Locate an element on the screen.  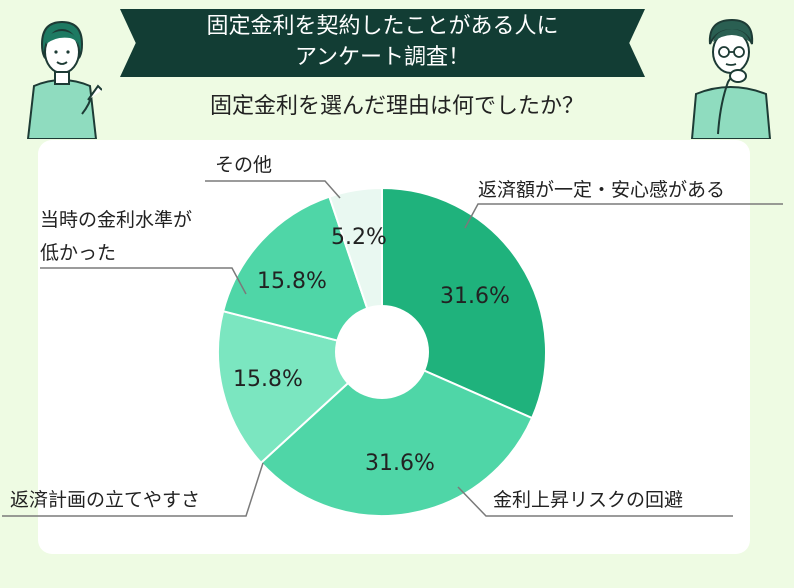
data-label-1: 31.6% is located at coordinates (475, 296).